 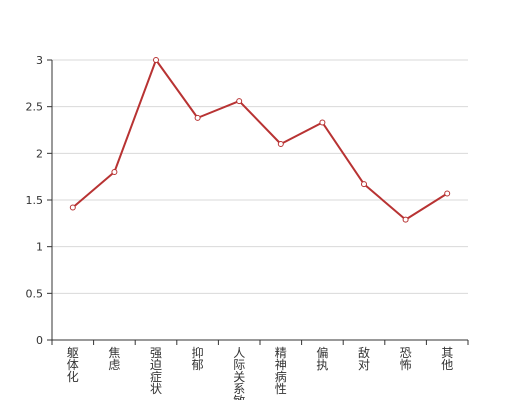 I want to click on y-tick-label: 2, so click(x=39, y=153).